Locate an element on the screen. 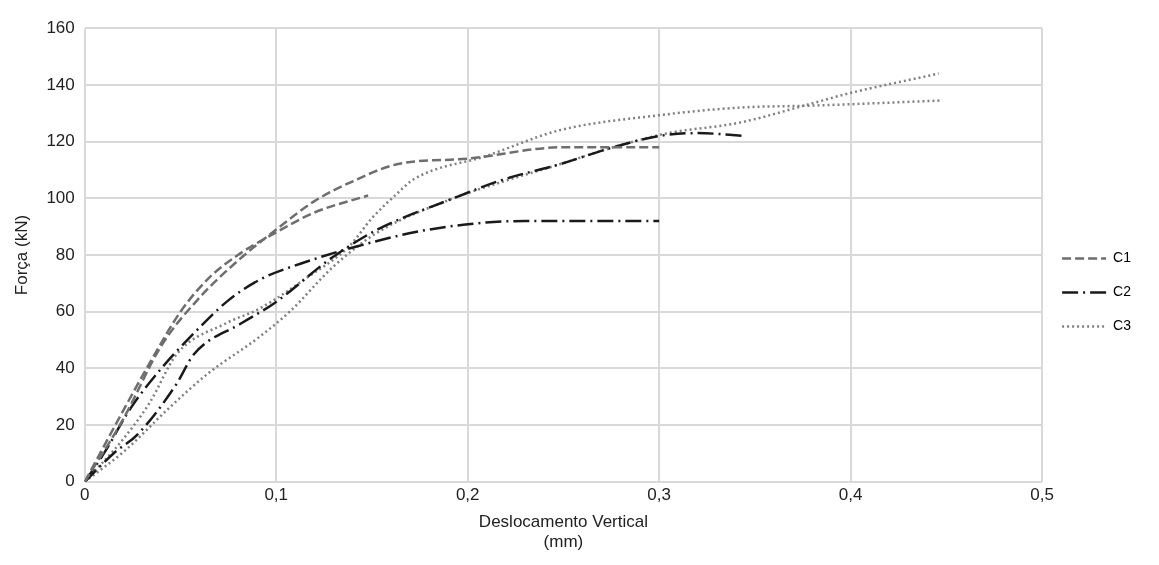 The image size is (1159, 565). x-tick-label: 0,3 is located at coordinates (659, 494).